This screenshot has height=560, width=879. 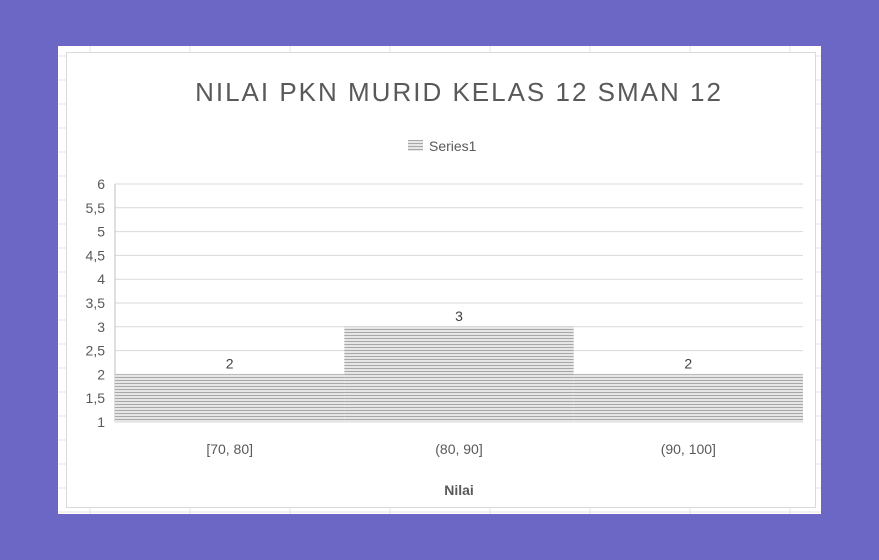 I want to click on x-tick-label: [70, 80], so click(x=229, y=449).